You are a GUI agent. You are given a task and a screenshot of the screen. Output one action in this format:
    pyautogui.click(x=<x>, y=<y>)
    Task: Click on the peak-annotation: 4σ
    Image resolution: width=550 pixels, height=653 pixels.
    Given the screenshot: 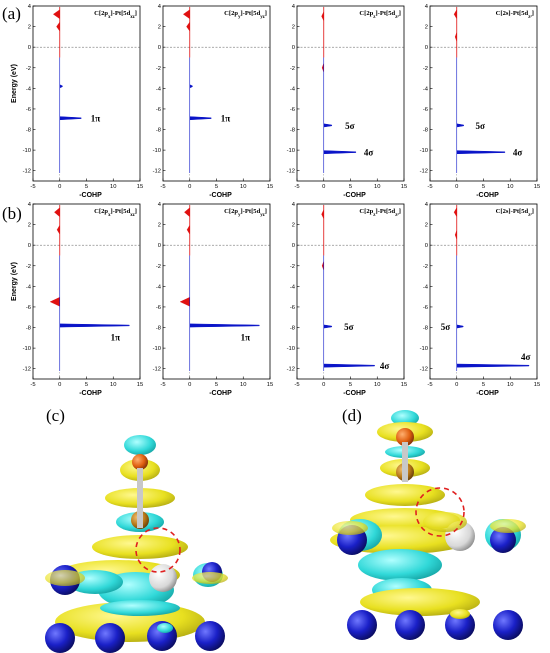 What is the action you would take?
    pyautogui.click(x=518, y=153)
    